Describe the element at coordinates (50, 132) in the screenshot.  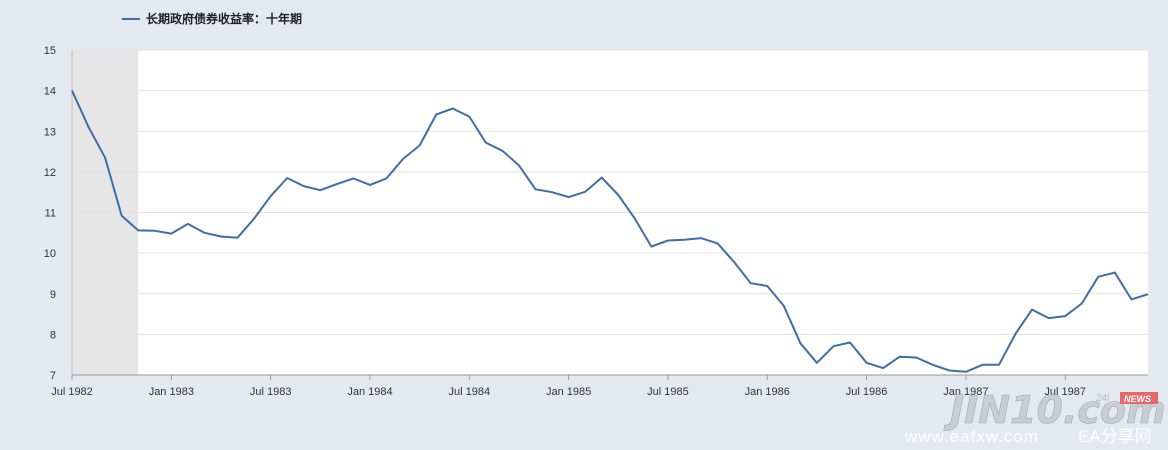
I see `y-tick-label: 13` at that location.